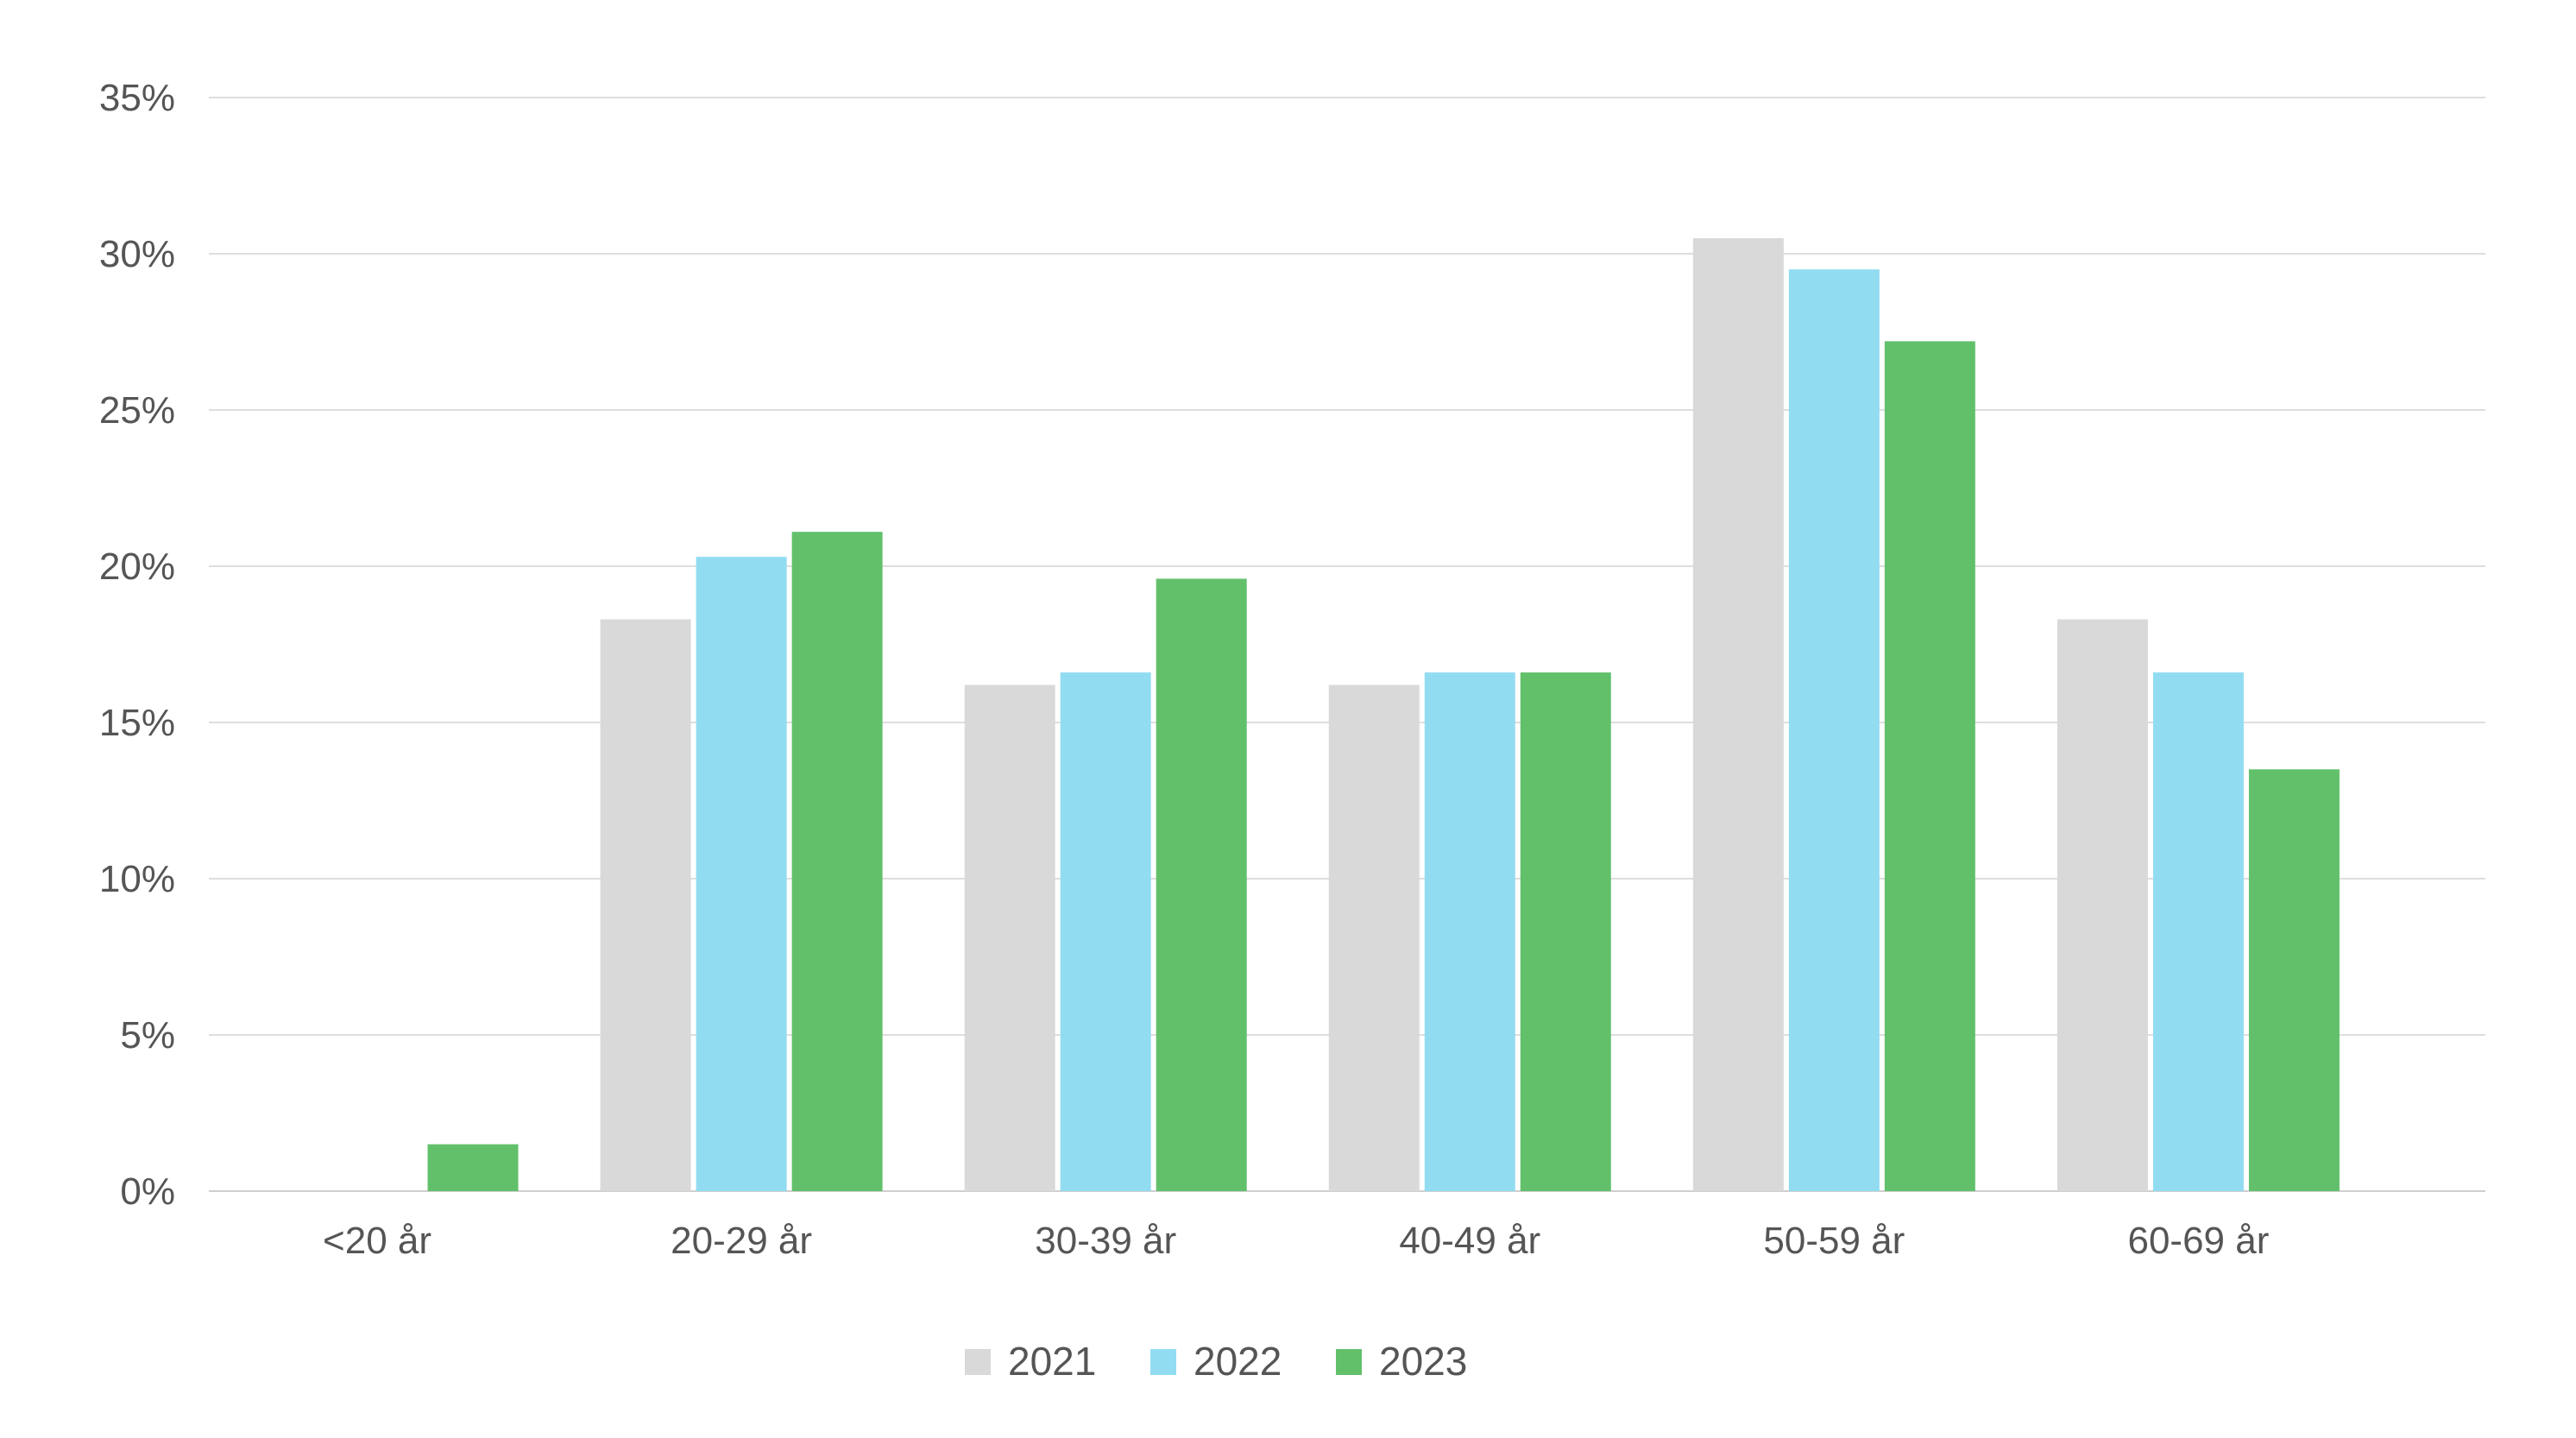 The width and height of the screenshot is (2576, 1438). Describe the element at coordinates (1349, 1362) in the screenshot. I see `legend-swatch-2023` at that location.